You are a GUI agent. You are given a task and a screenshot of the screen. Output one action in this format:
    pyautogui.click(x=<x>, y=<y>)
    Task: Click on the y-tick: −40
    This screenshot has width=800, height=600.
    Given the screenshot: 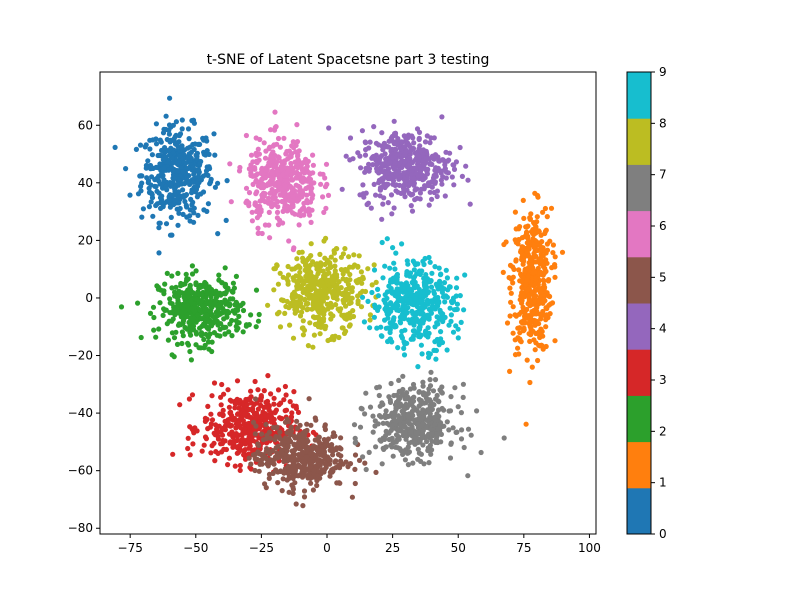 What is the action you would take?
    pyautogui.click(x=84, y=413)
    